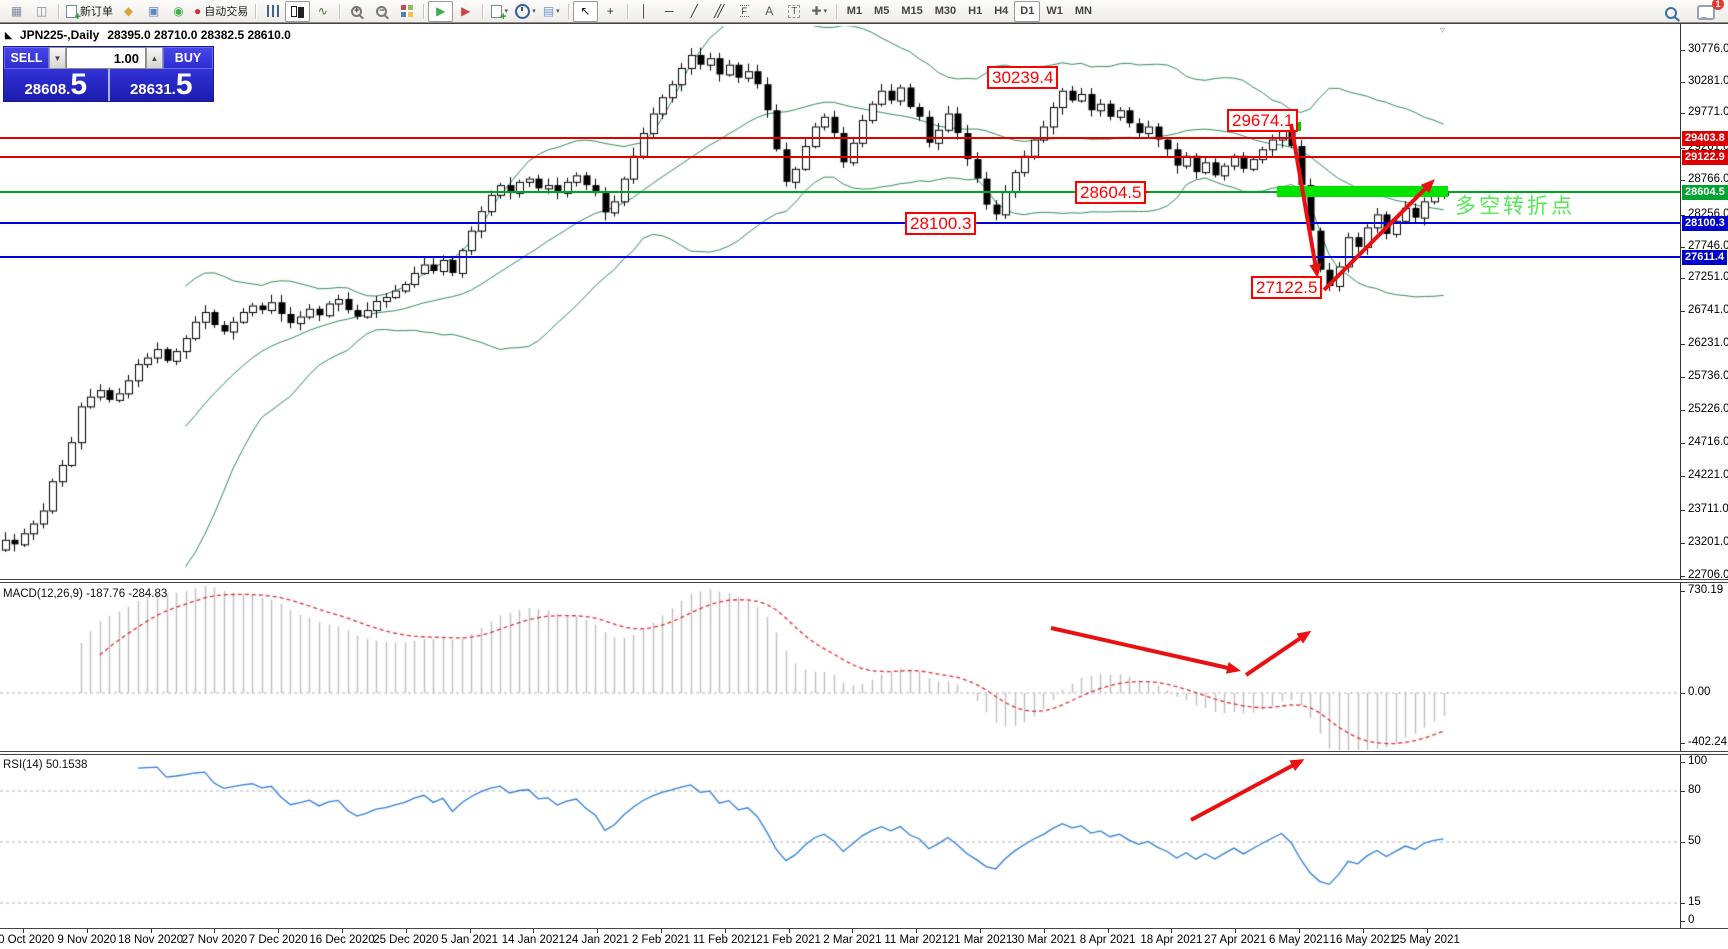 The width and height of the screenshot is (1728, 949). I want to click on bar-chart-button, so click(272, 11).